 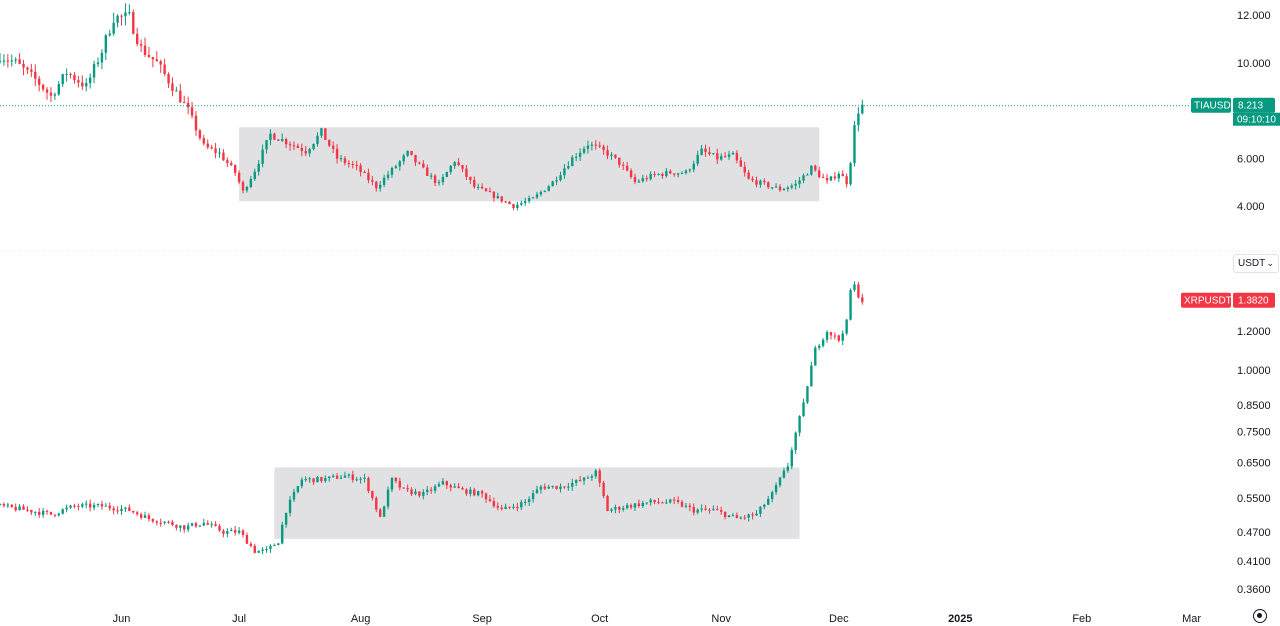 I want to click on price-tag-bg, so click(x=1254, y=105).